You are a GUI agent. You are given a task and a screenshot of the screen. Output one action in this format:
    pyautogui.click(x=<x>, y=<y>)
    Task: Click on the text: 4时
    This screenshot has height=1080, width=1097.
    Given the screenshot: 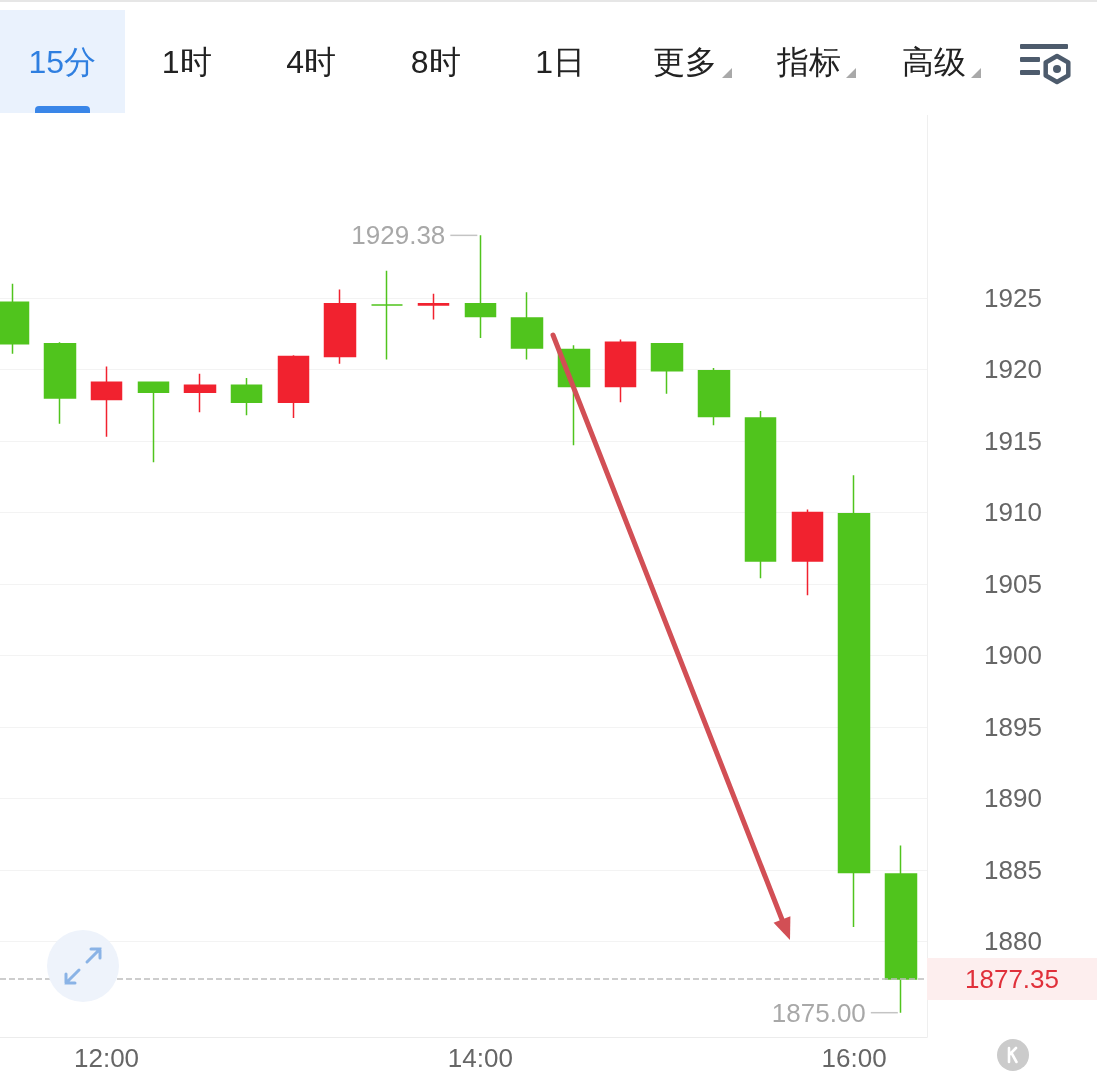 What is the action you would take?
    pyautogui.click(x=311, y=62)
    